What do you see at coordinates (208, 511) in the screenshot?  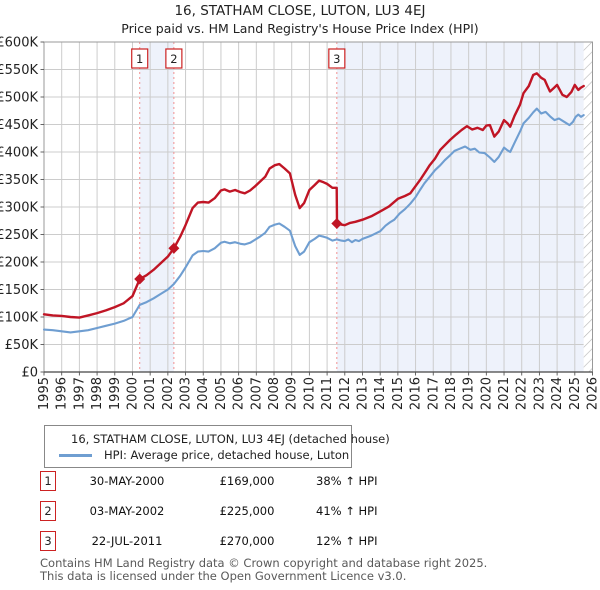 I see `table-row: 2 03-MAY-2002 £225,000 41% ↑ HPI` at bounding box center [208, 511].